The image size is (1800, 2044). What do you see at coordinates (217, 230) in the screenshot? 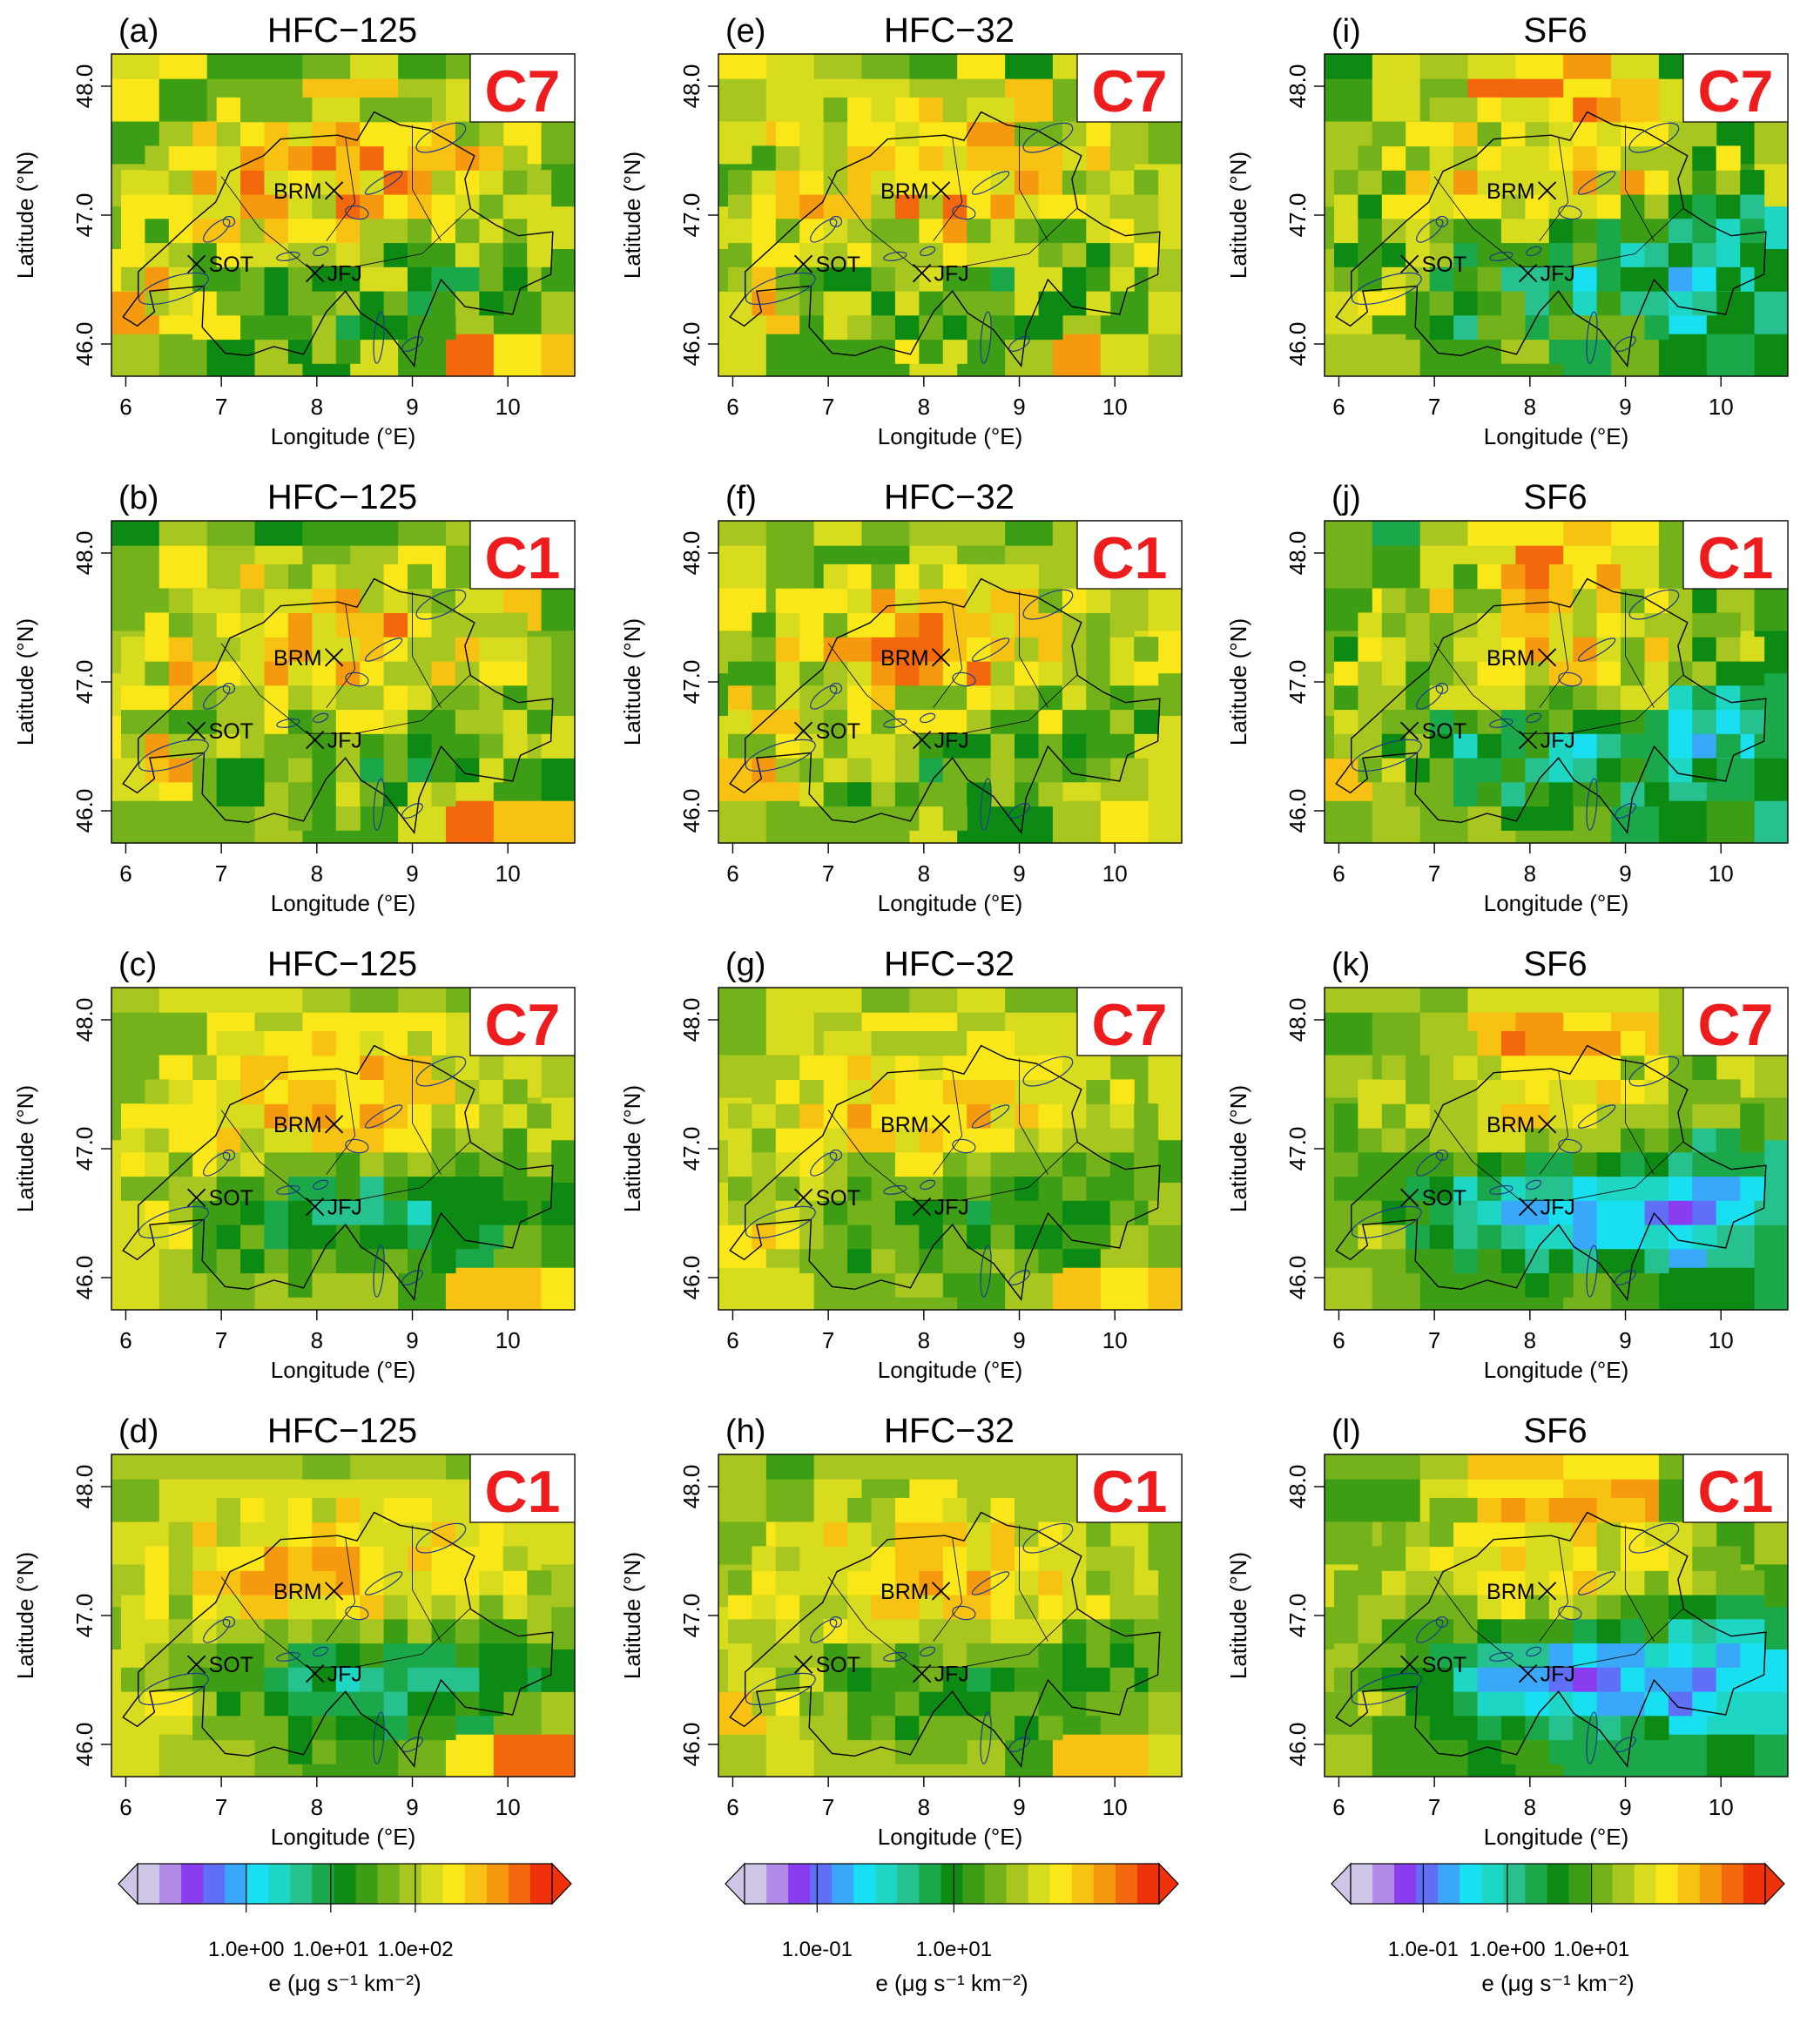
I see `lake-outline` at bounding box center [217, 230].